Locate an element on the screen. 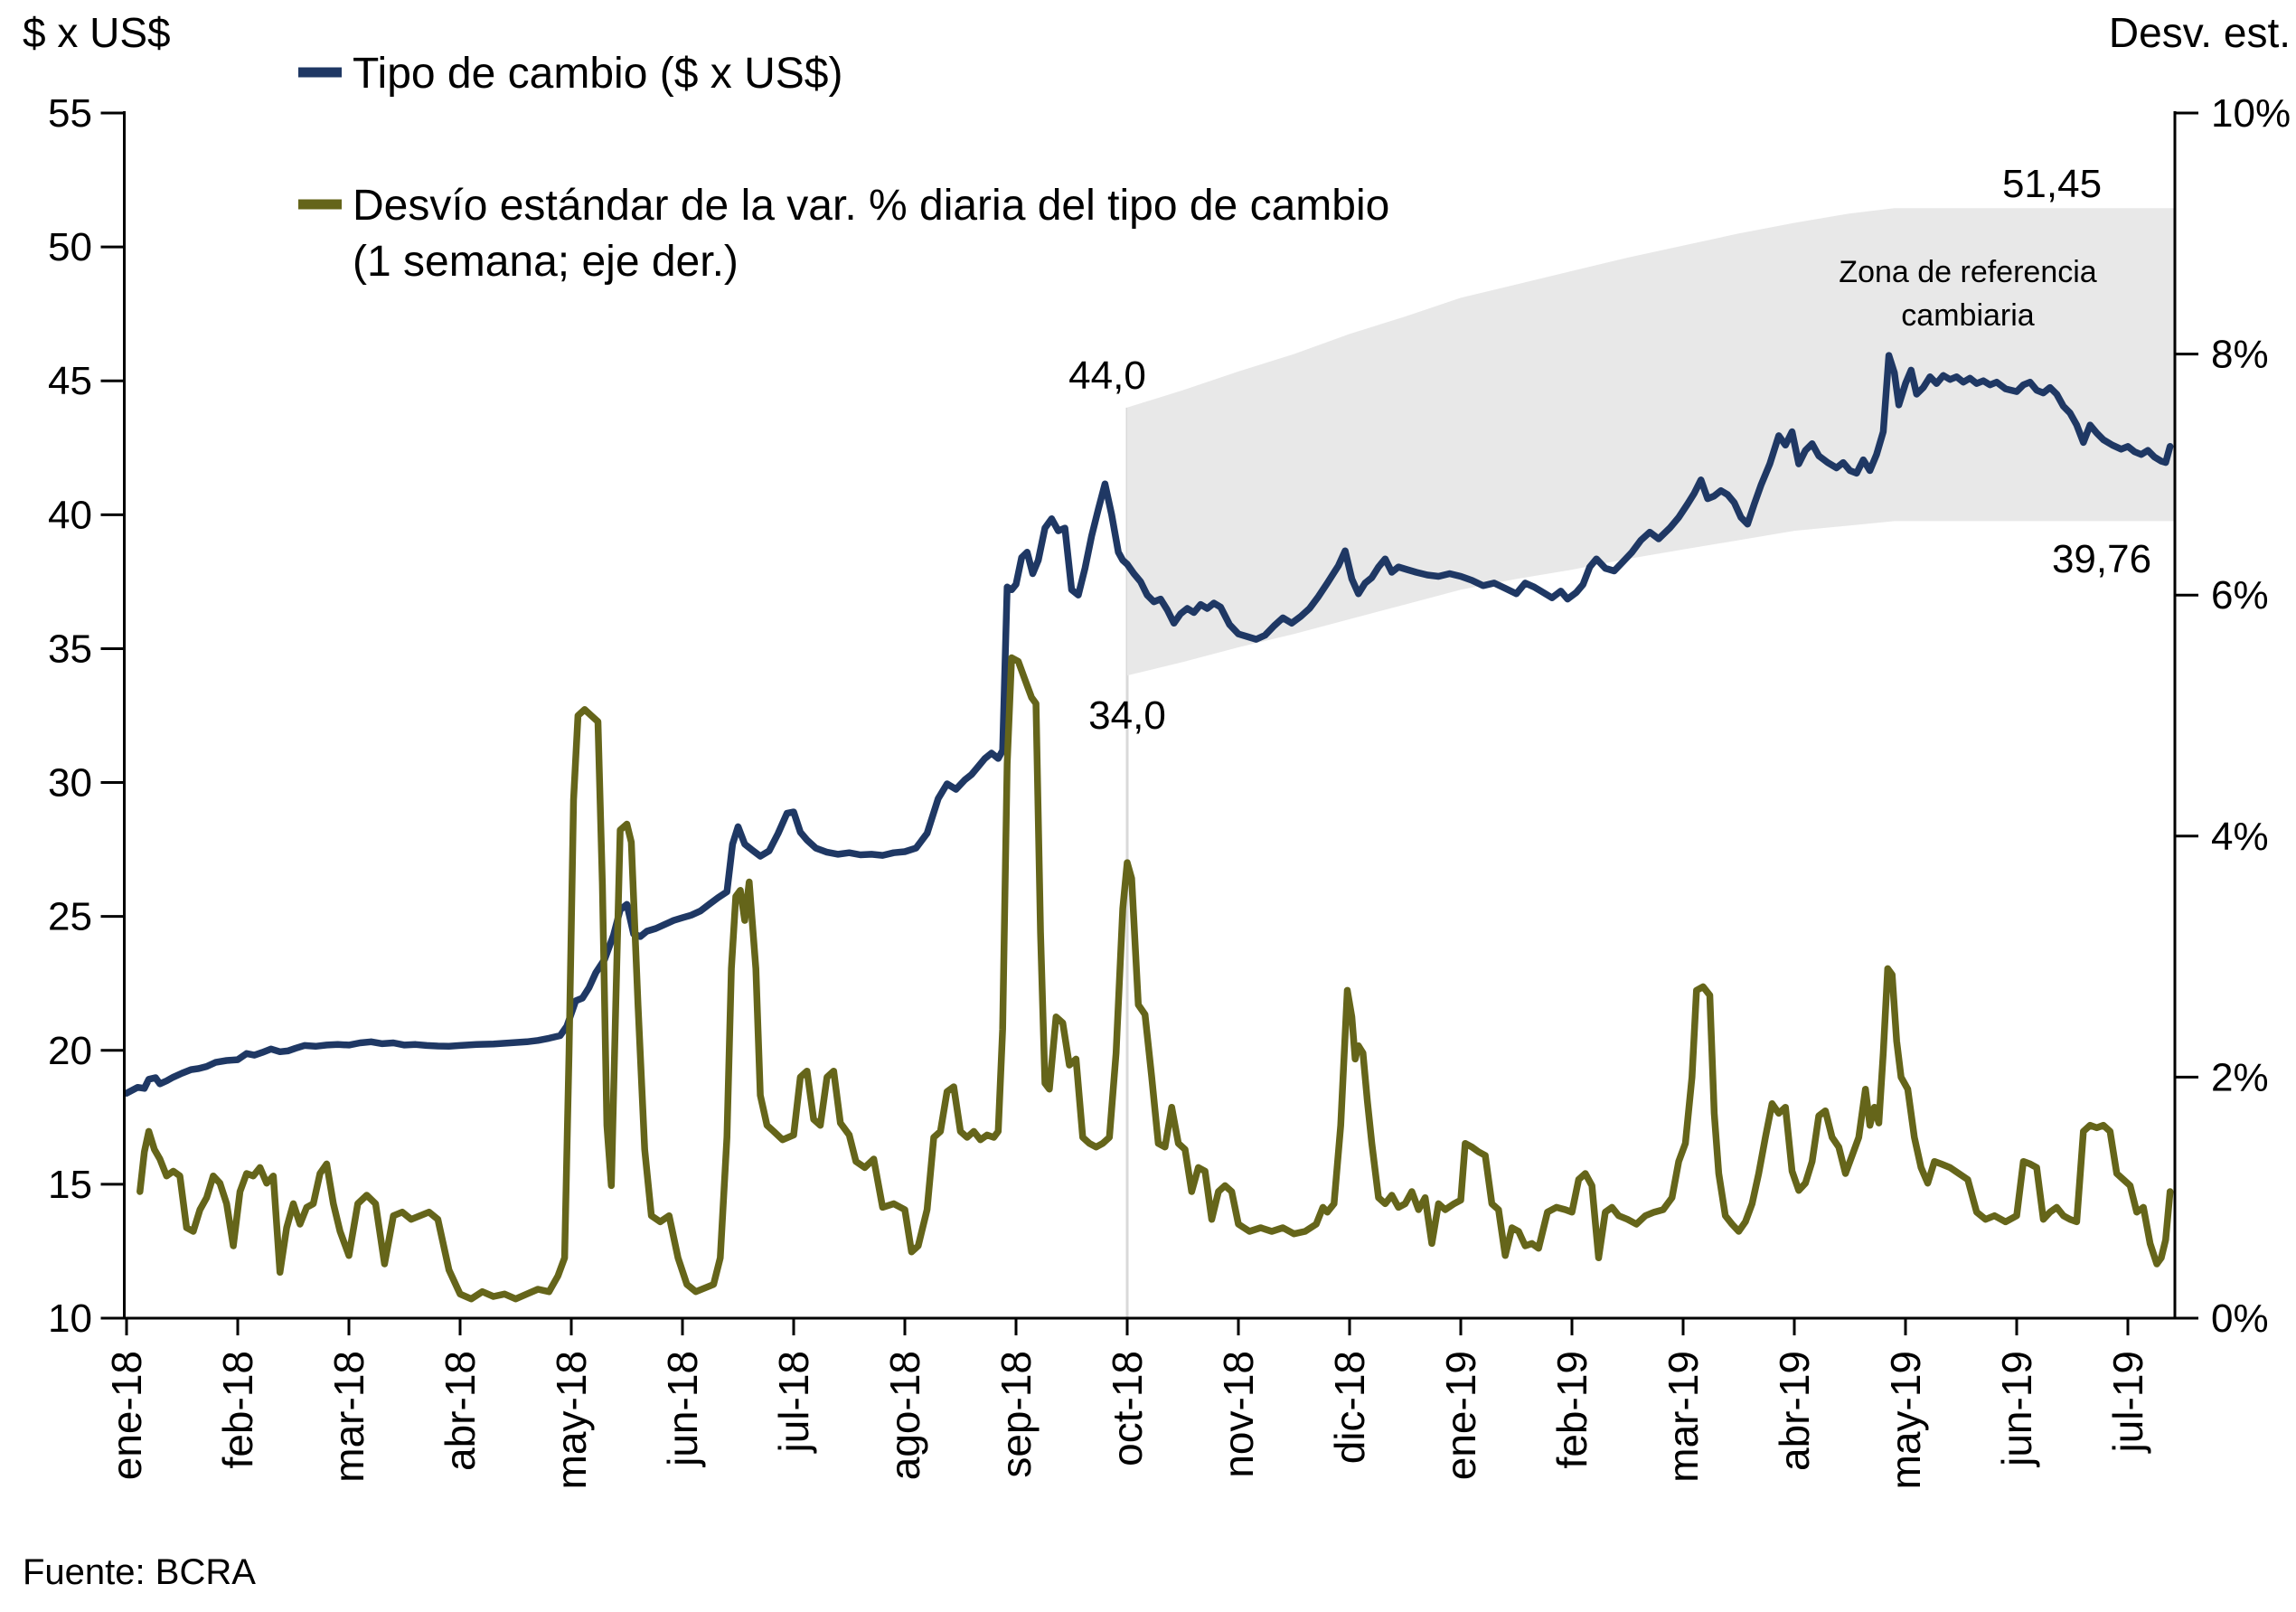  left-axis-tick-label: 40 is located at coordinates (70, 515).